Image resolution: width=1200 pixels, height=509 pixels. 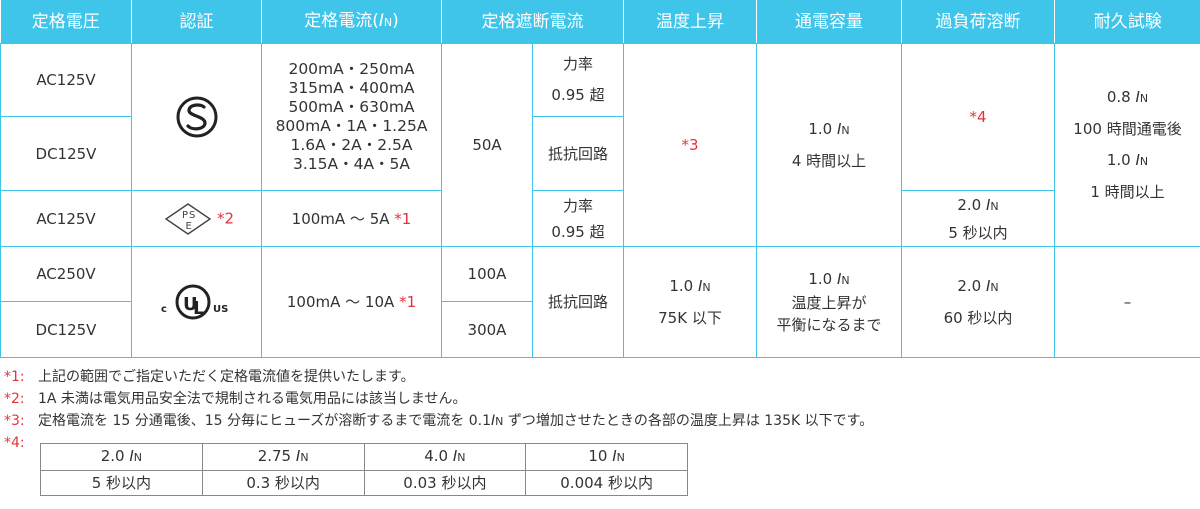 I want to click on note-ref-4: *4, so click(x=978, y=117).